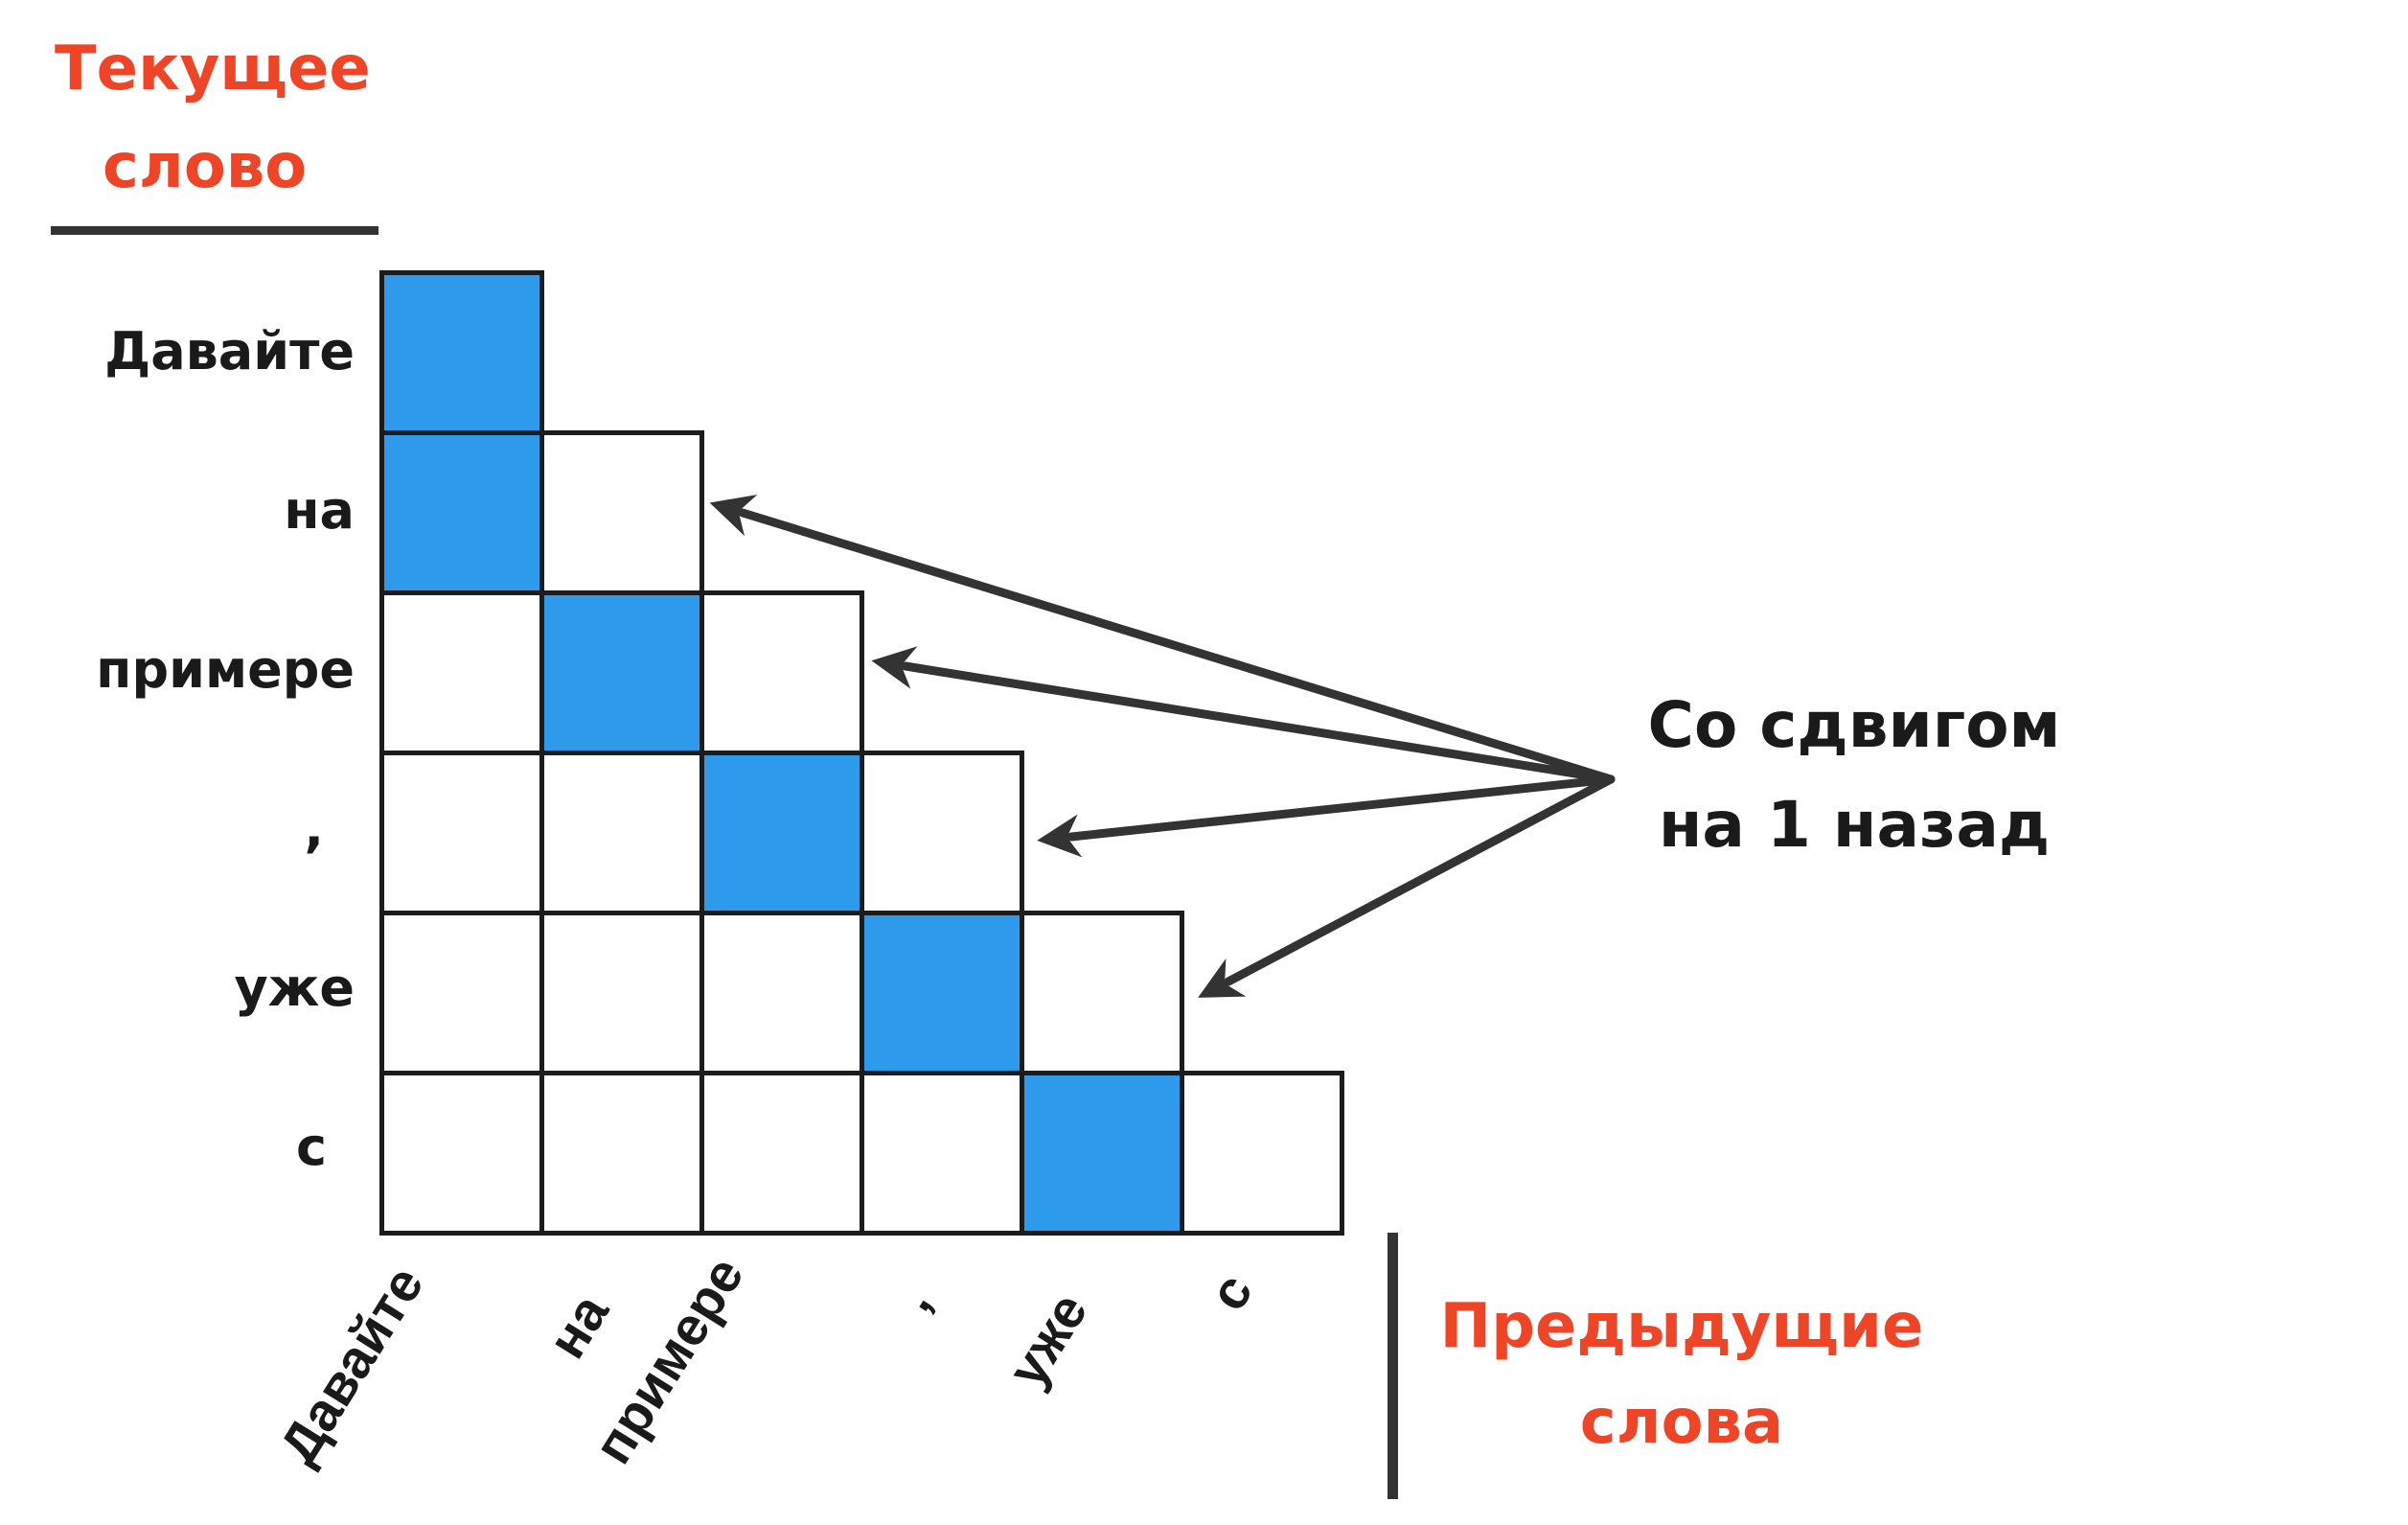  I want to click on row-label: ,, so click(314, 828).